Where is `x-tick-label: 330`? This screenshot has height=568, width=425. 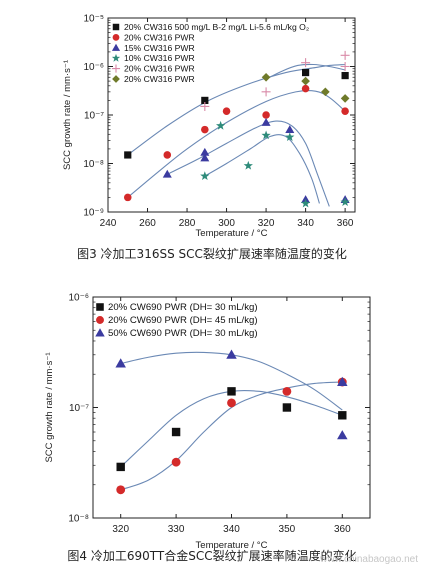
x-tick-label: 330 is located at coordinates (176, 529).